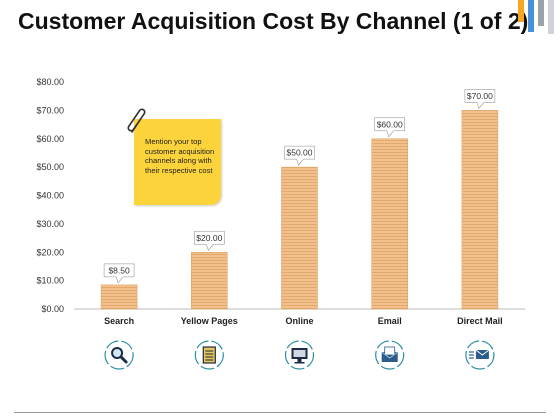 The width and height of the screenshot is (560, 420). I want to click on document-icon, so click(209, 355).